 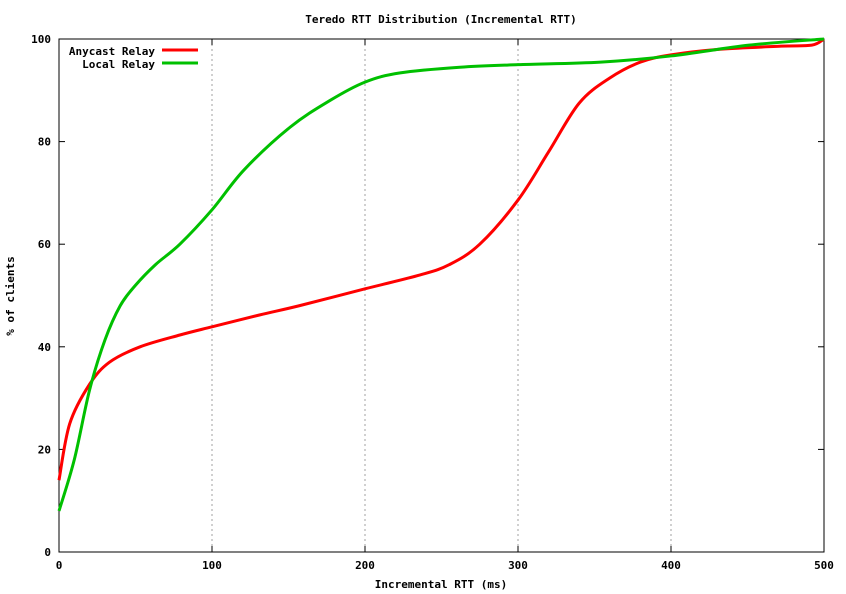 I want to click on x-tick-label: 300, so click(x=518, y=565).